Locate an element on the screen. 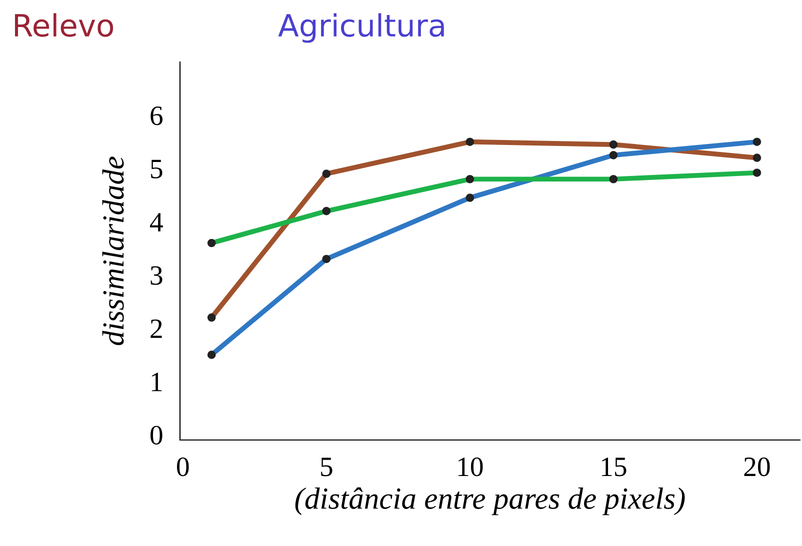 Image resolution: width=802 pixels, height=546 pixels. chart-subtitle: Agricultura is located at coordinates (361, 28).